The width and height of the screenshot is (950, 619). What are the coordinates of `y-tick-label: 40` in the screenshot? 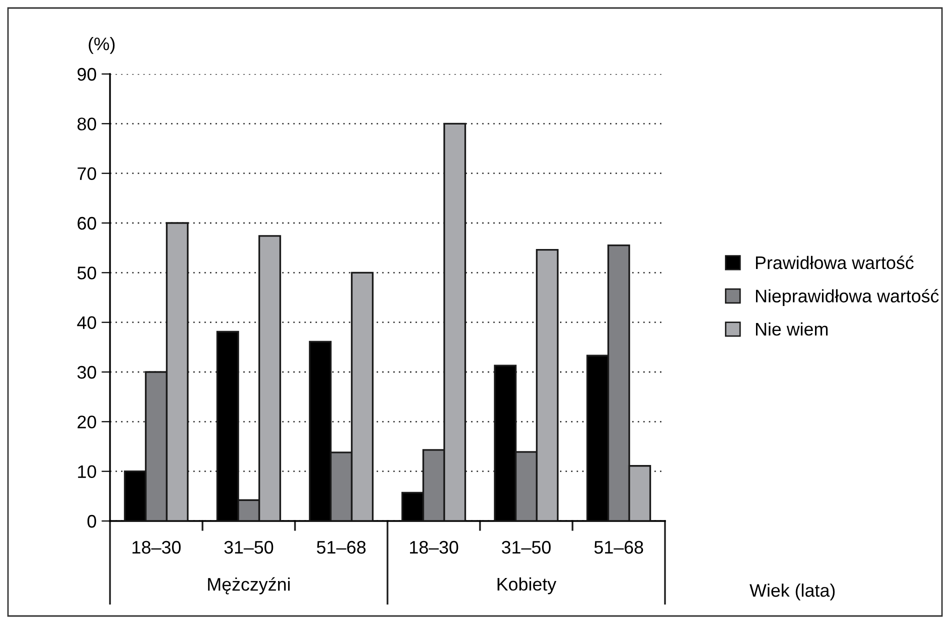 It's located at (86, 323).